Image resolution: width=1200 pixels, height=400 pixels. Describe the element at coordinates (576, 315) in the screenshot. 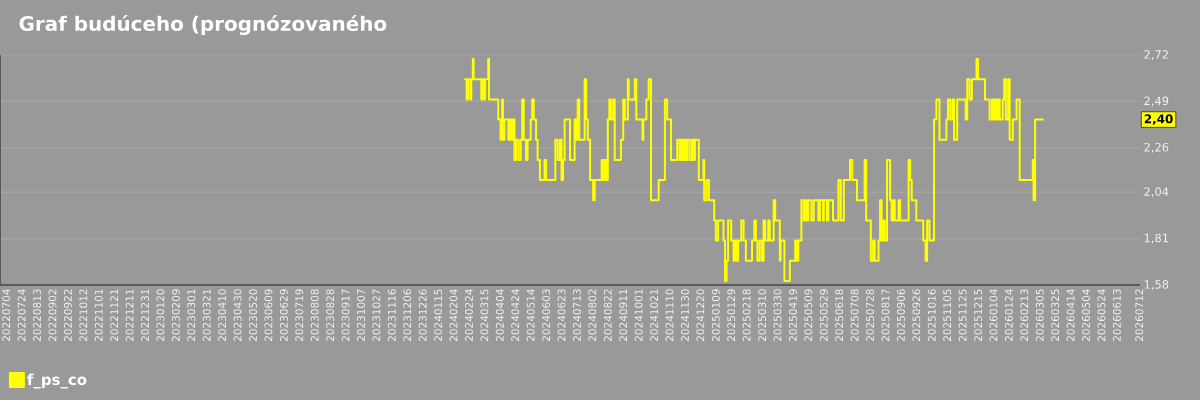

I see `x-tick-label: 20240713` at that location.